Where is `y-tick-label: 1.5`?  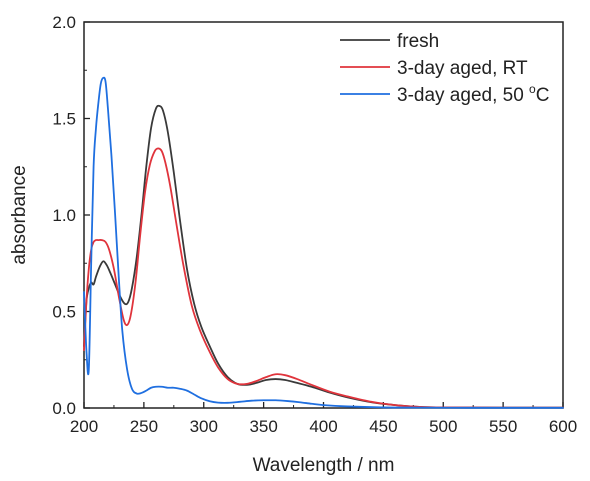
y-tick-label: 1.5 is located at coordinates (64, 119).